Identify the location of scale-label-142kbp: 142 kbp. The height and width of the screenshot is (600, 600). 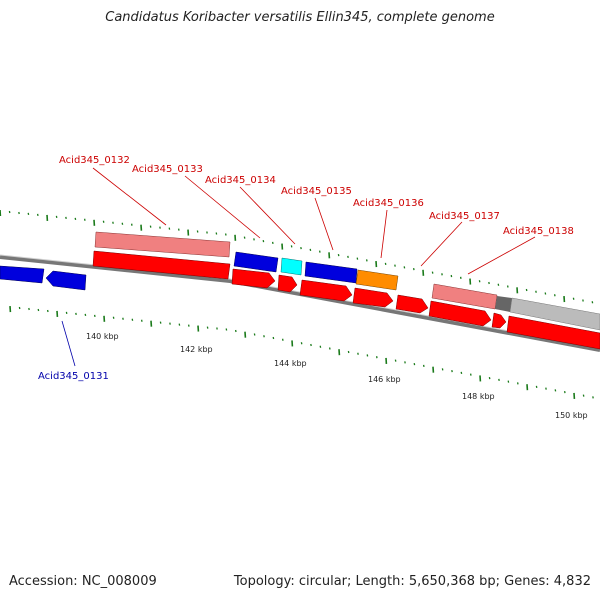
(196, 349).